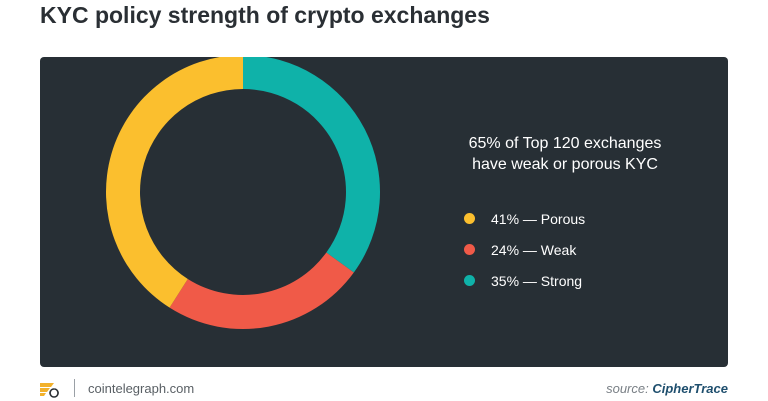 The image size is (768, 401). I want to click on donut-slice-weak, so click(261, 290).